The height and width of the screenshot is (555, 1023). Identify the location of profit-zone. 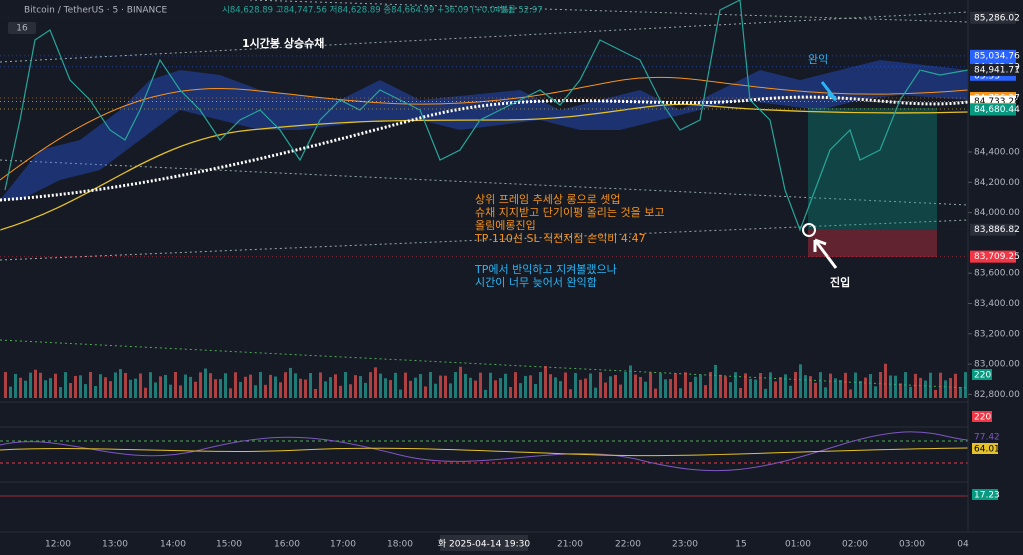
(872, 169).